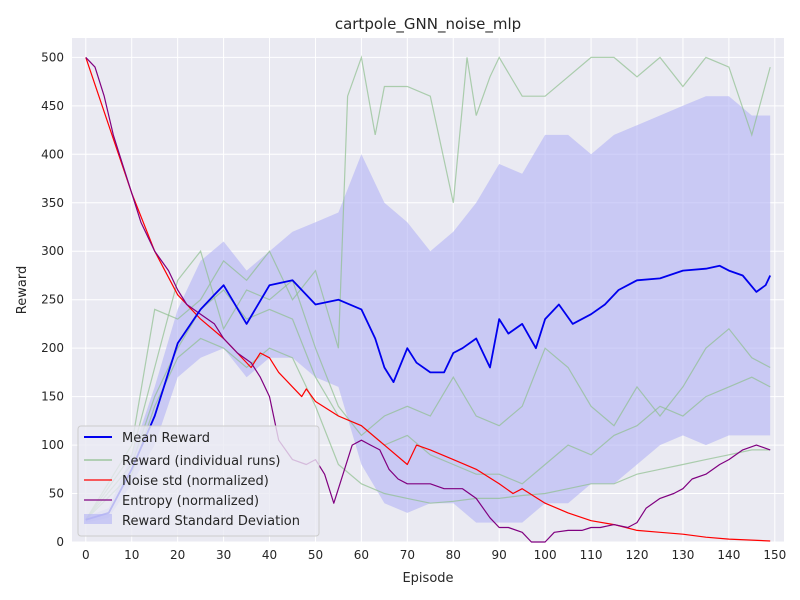  I want to click on y-tick-label: 350, so click(52, 203).